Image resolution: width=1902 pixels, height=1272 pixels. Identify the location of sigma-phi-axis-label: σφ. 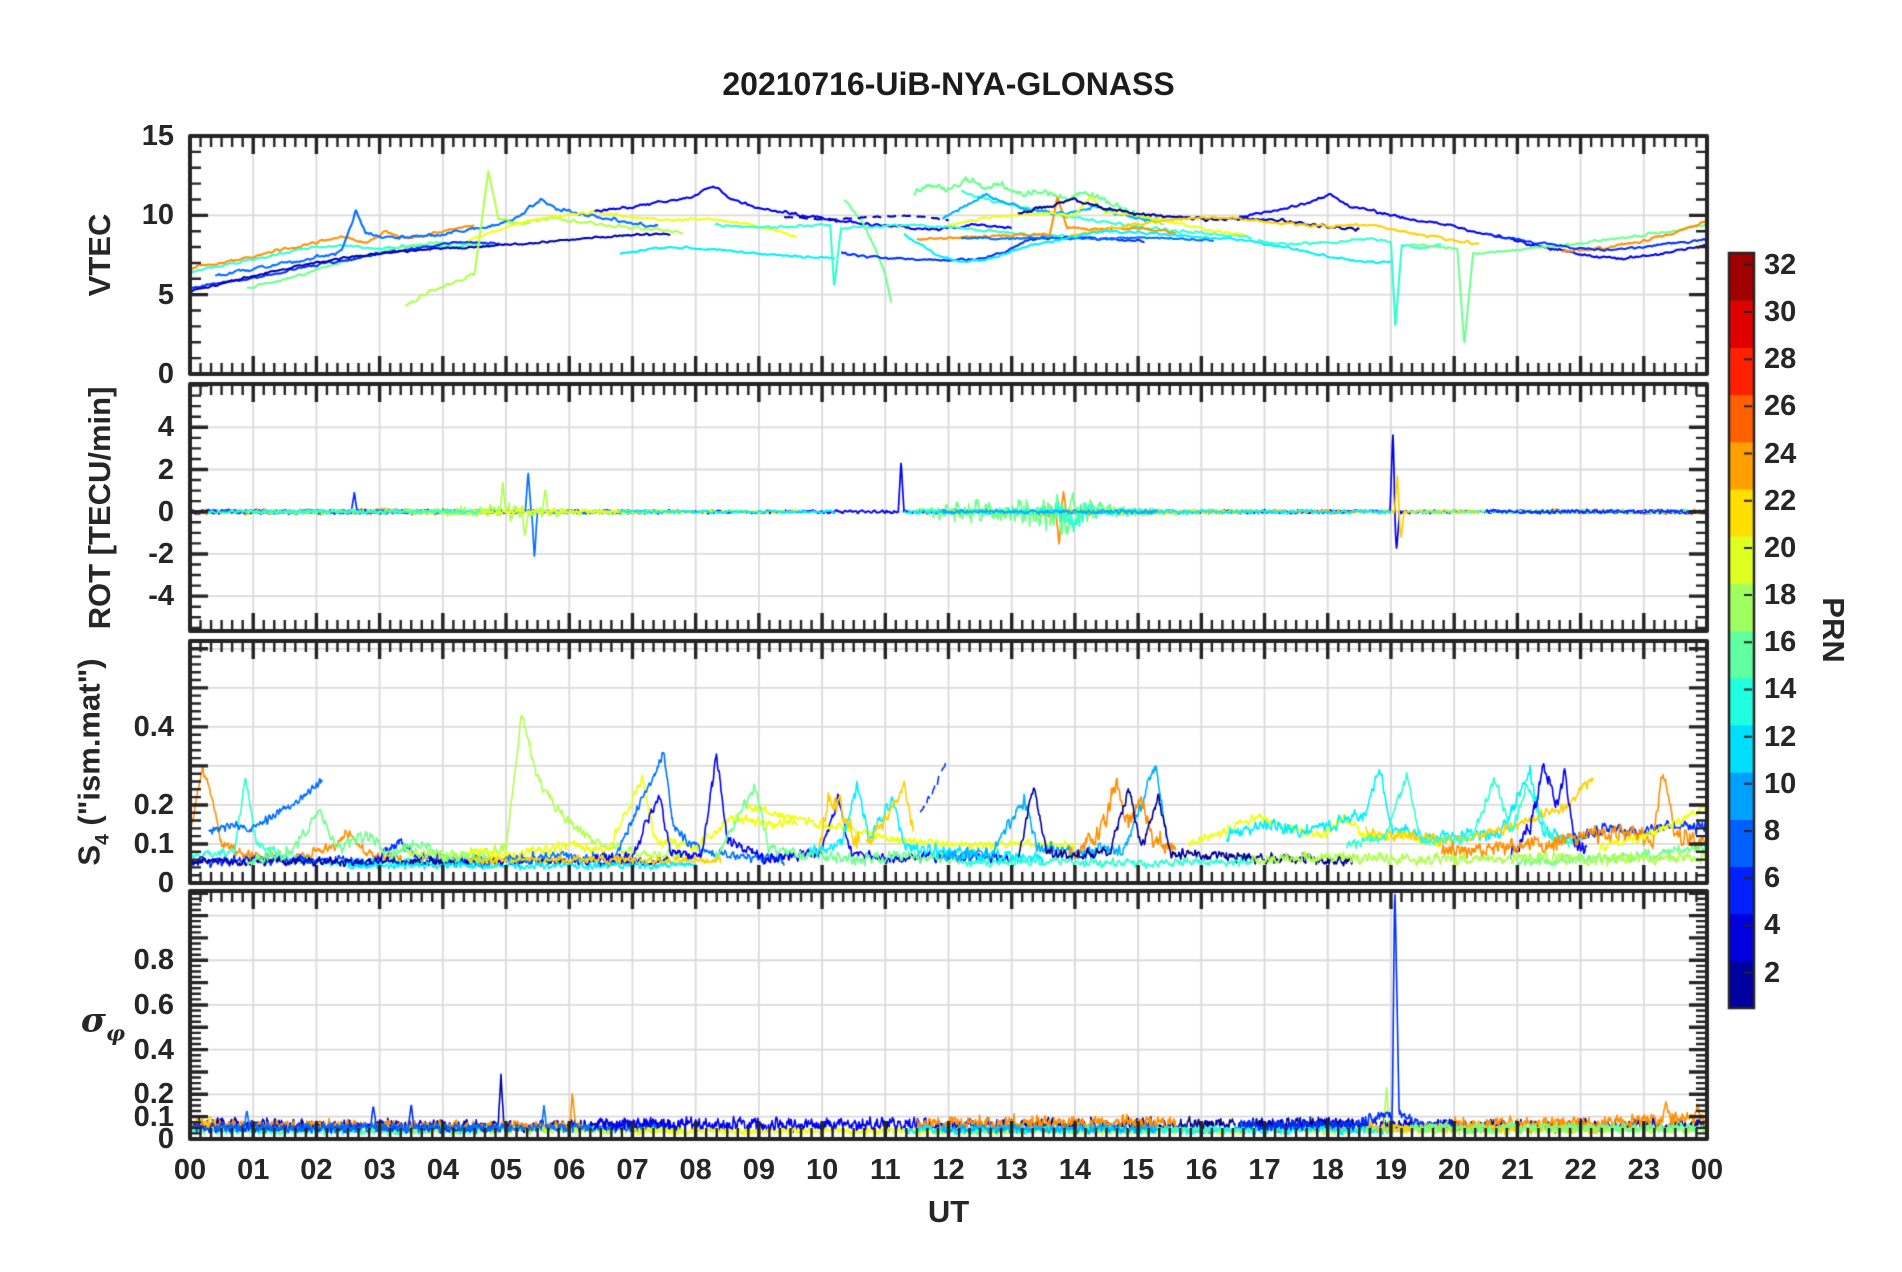
(103, 1023).